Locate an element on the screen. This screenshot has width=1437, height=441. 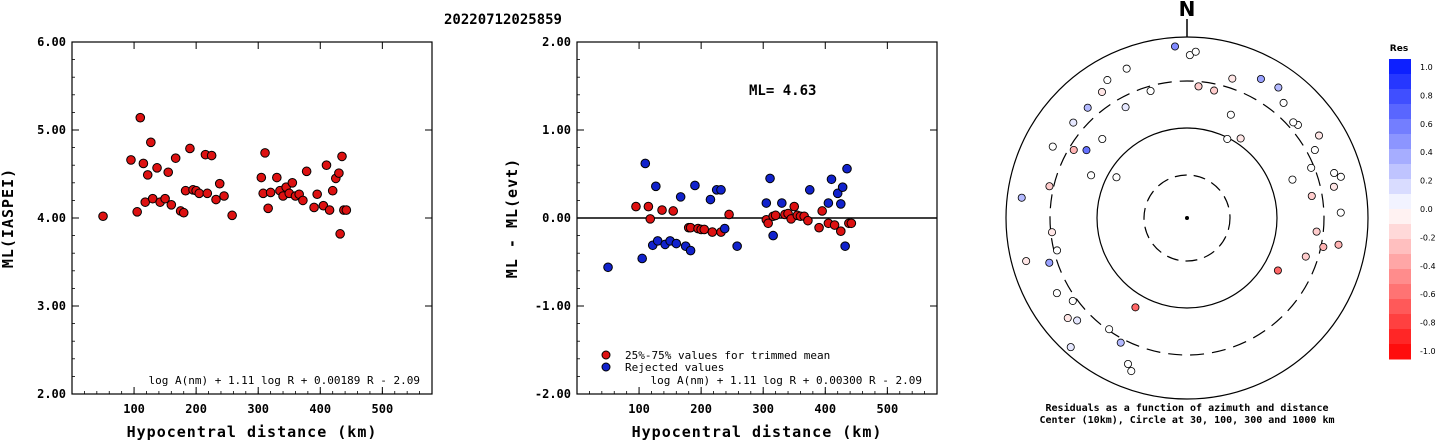
legend-marker-trimmed is located at coordinates (606, 355).